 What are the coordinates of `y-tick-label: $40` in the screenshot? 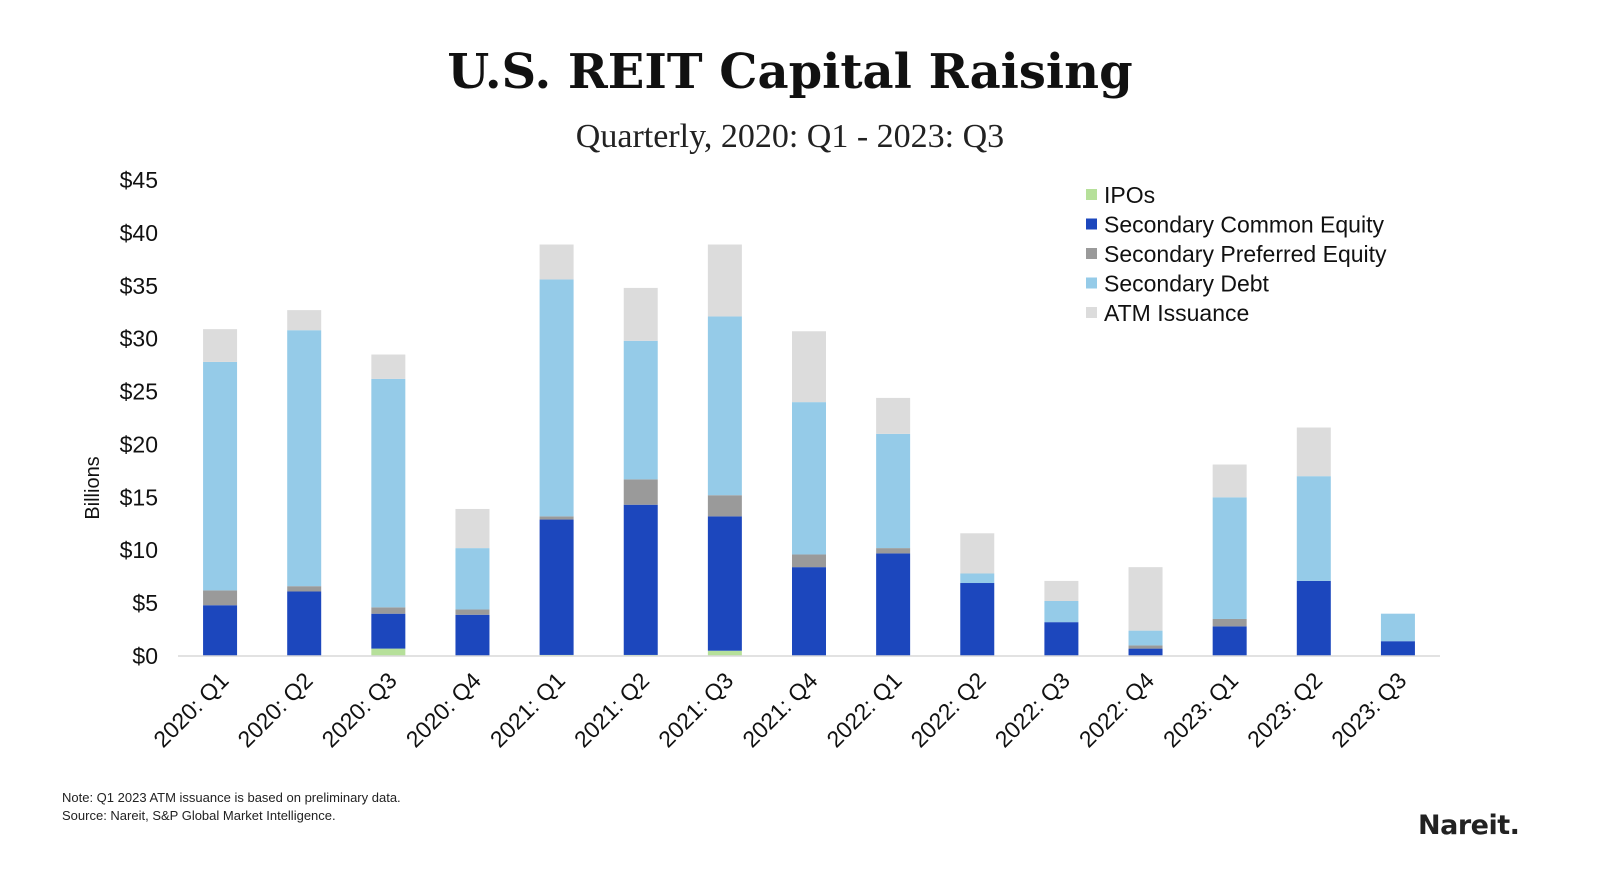 It's located at (139, 233).